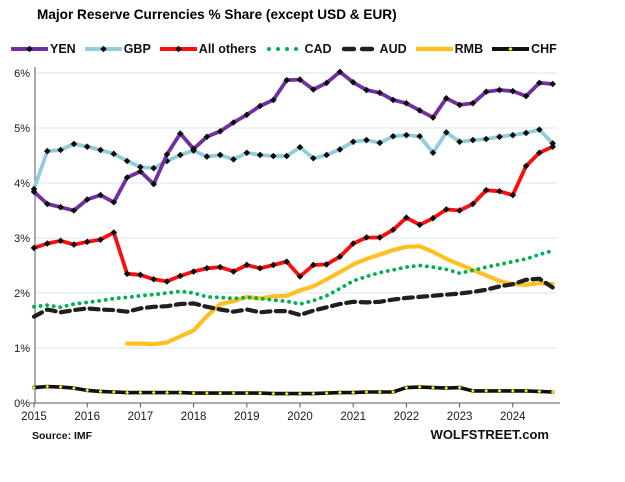 Image resolution: width=625 pixels, height=482 pixels. I want to click on legend-swatch-cad, so click(283, 49).